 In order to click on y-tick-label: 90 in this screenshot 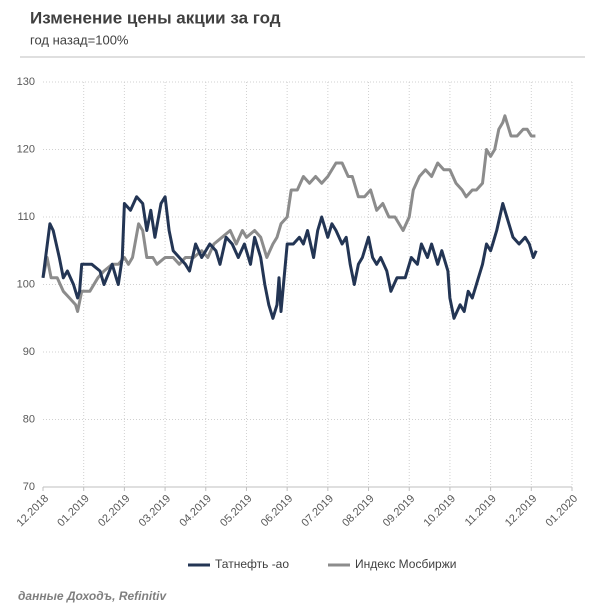, I will do `click(29, 352)`.